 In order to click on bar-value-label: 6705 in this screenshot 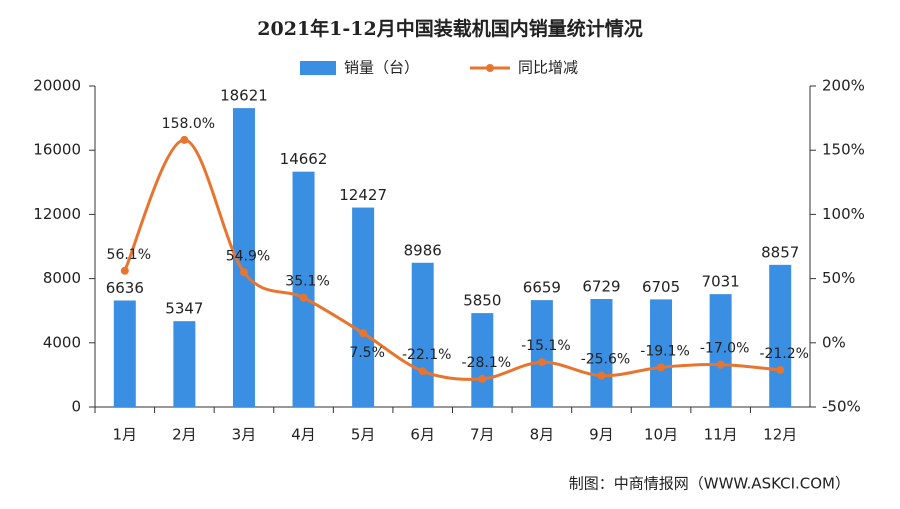, I will do `click(661, 287)`.